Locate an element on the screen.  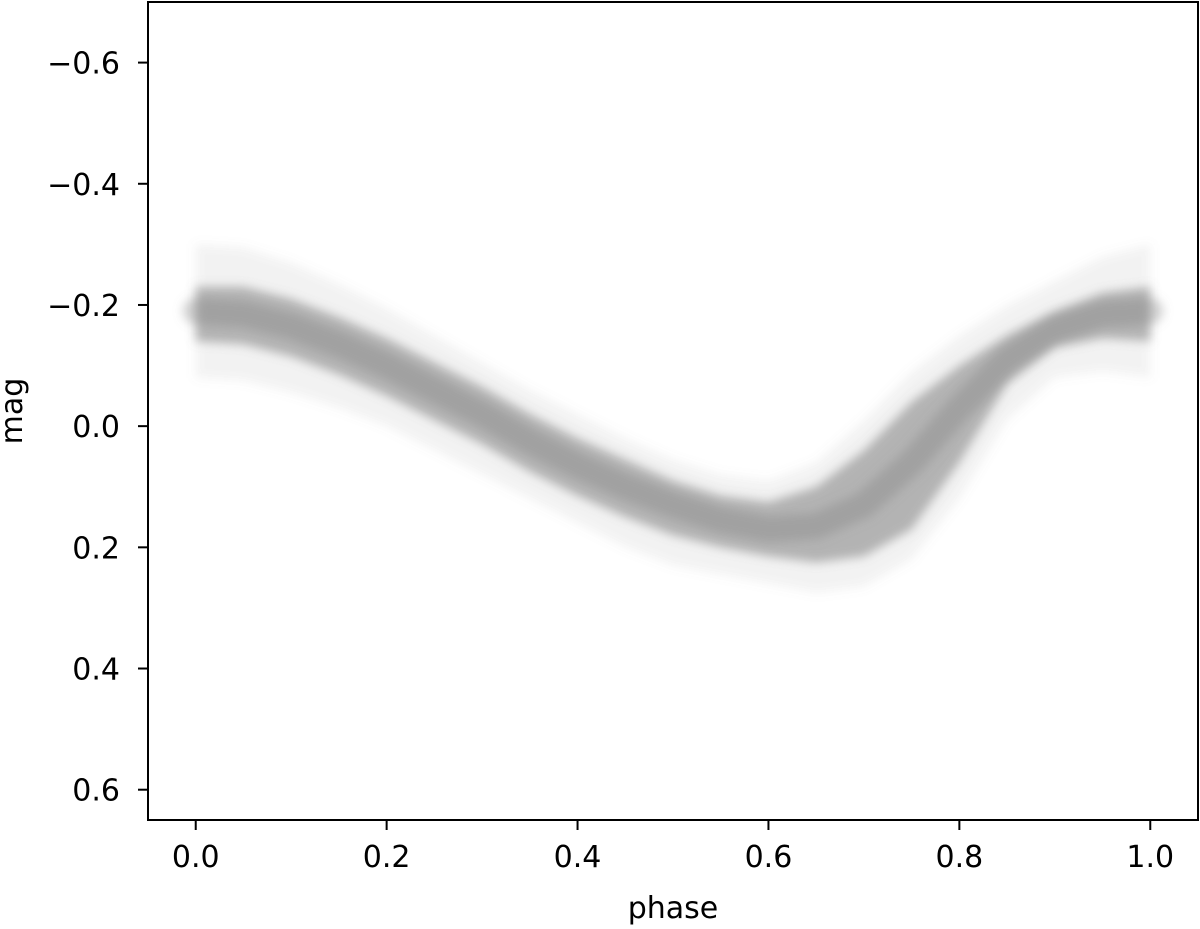
x-tick-label: 1.0 is located at coordinates (1150, 857).